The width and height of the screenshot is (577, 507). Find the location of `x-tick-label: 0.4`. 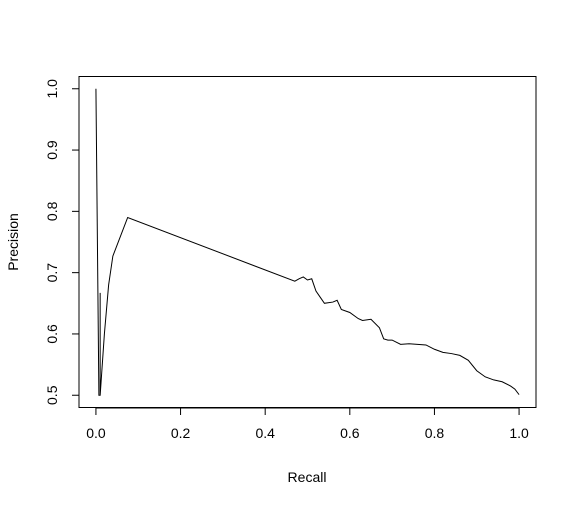

x-tick-label: 0.4 is located at coordinates (265, 433).